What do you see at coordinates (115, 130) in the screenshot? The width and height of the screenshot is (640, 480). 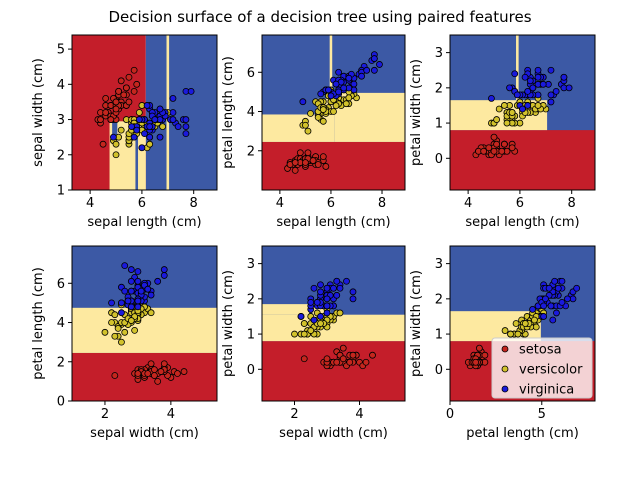 I see `region-virginica` at bounding box center [115, 130].